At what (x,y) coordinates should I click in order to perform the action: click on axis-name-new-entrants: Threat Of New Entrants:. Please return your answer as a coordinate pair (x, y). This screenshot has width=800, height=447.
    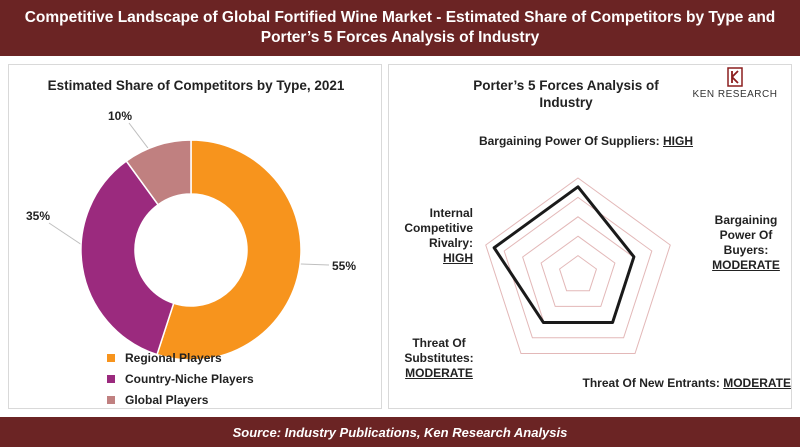
    Looking at the image, I should click on (651, 383).